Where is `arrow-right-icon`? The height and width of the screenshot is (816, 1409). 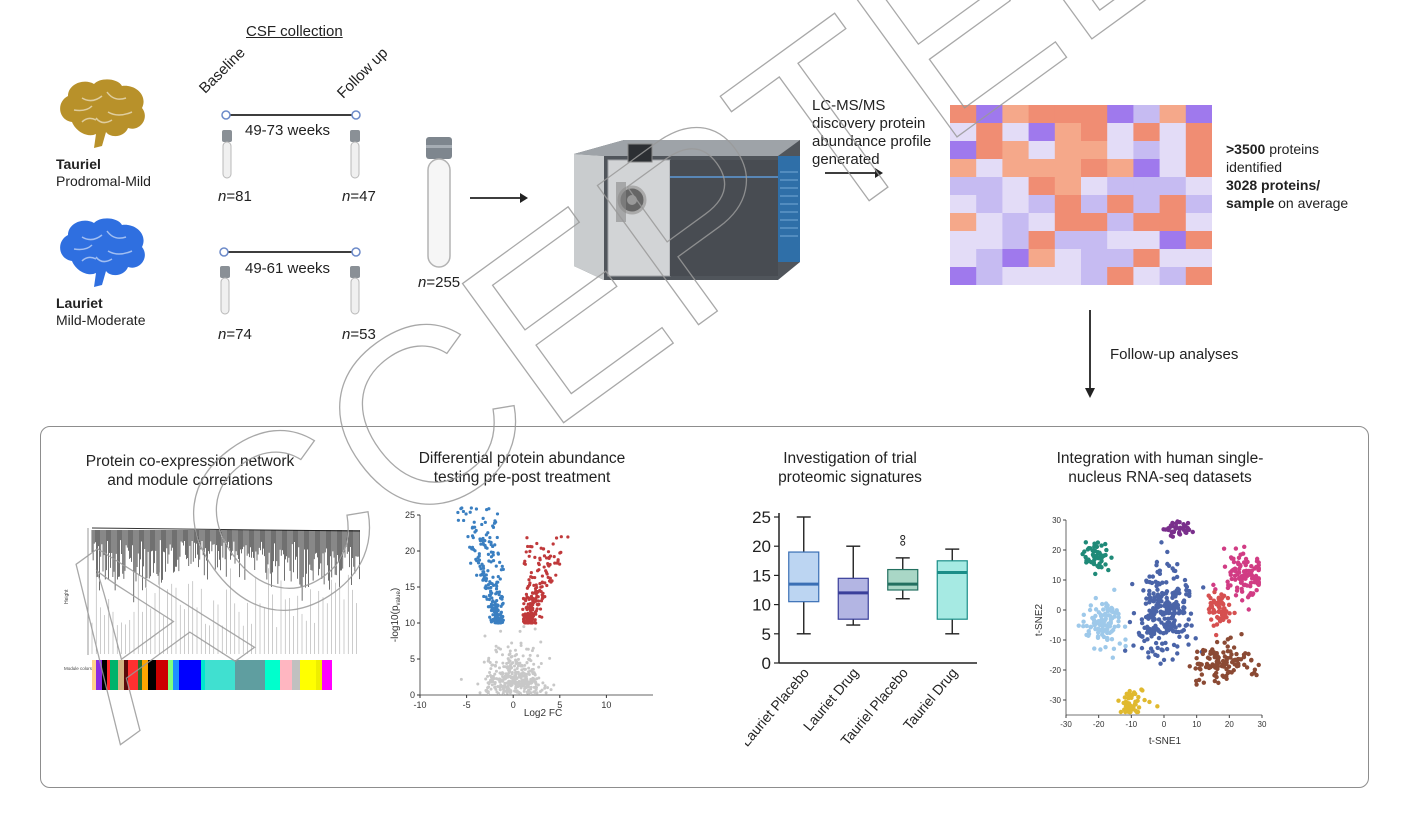 arrow-right-icon is located at coordinates (854, 173).